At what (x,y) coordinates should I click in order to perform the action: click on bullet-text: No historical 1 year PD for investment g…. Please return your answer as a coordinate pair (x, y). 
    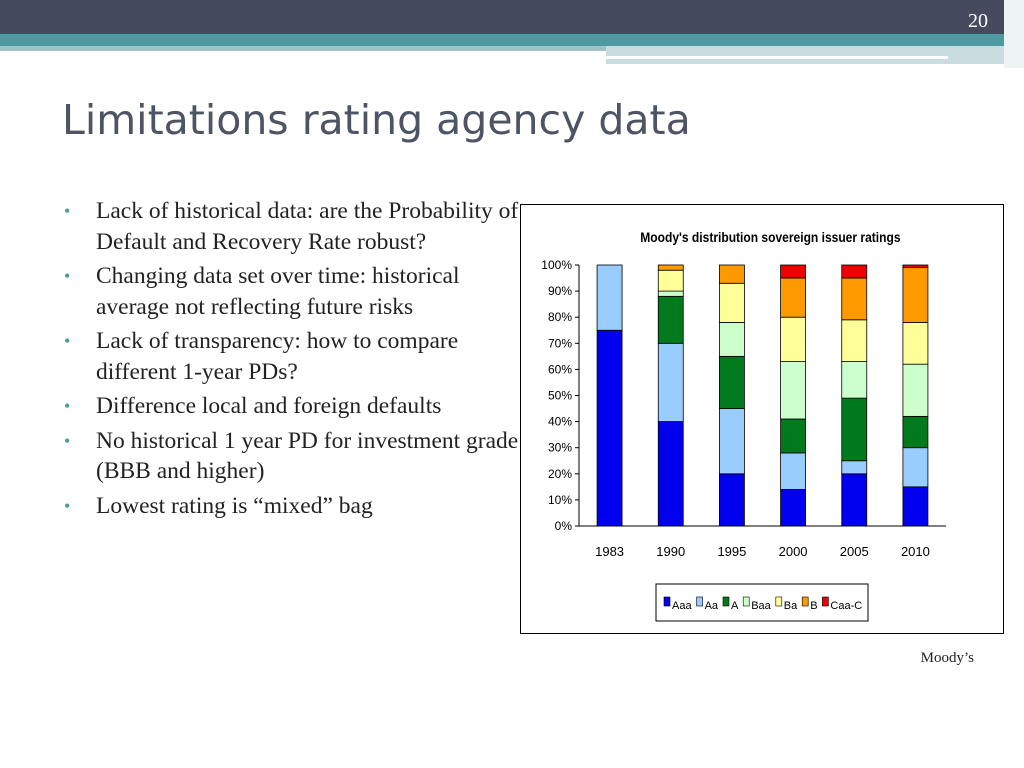
    Looking at the image, I should click on (307, 456).